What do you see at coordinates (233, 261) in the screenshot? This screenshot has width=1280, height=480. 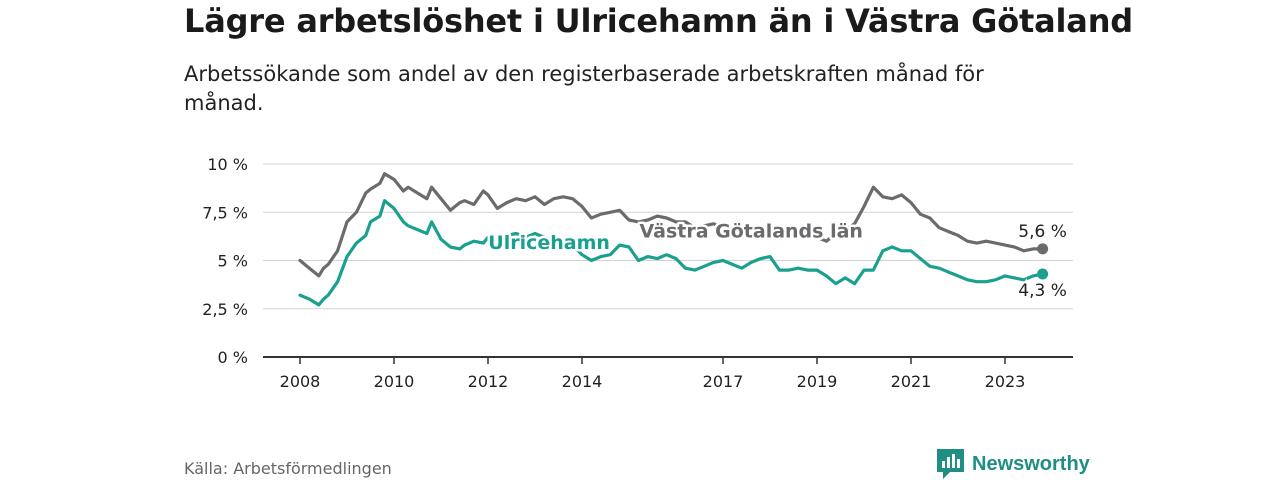 I see `y-tick-label: 5 %` at bounding box center [233, 261].